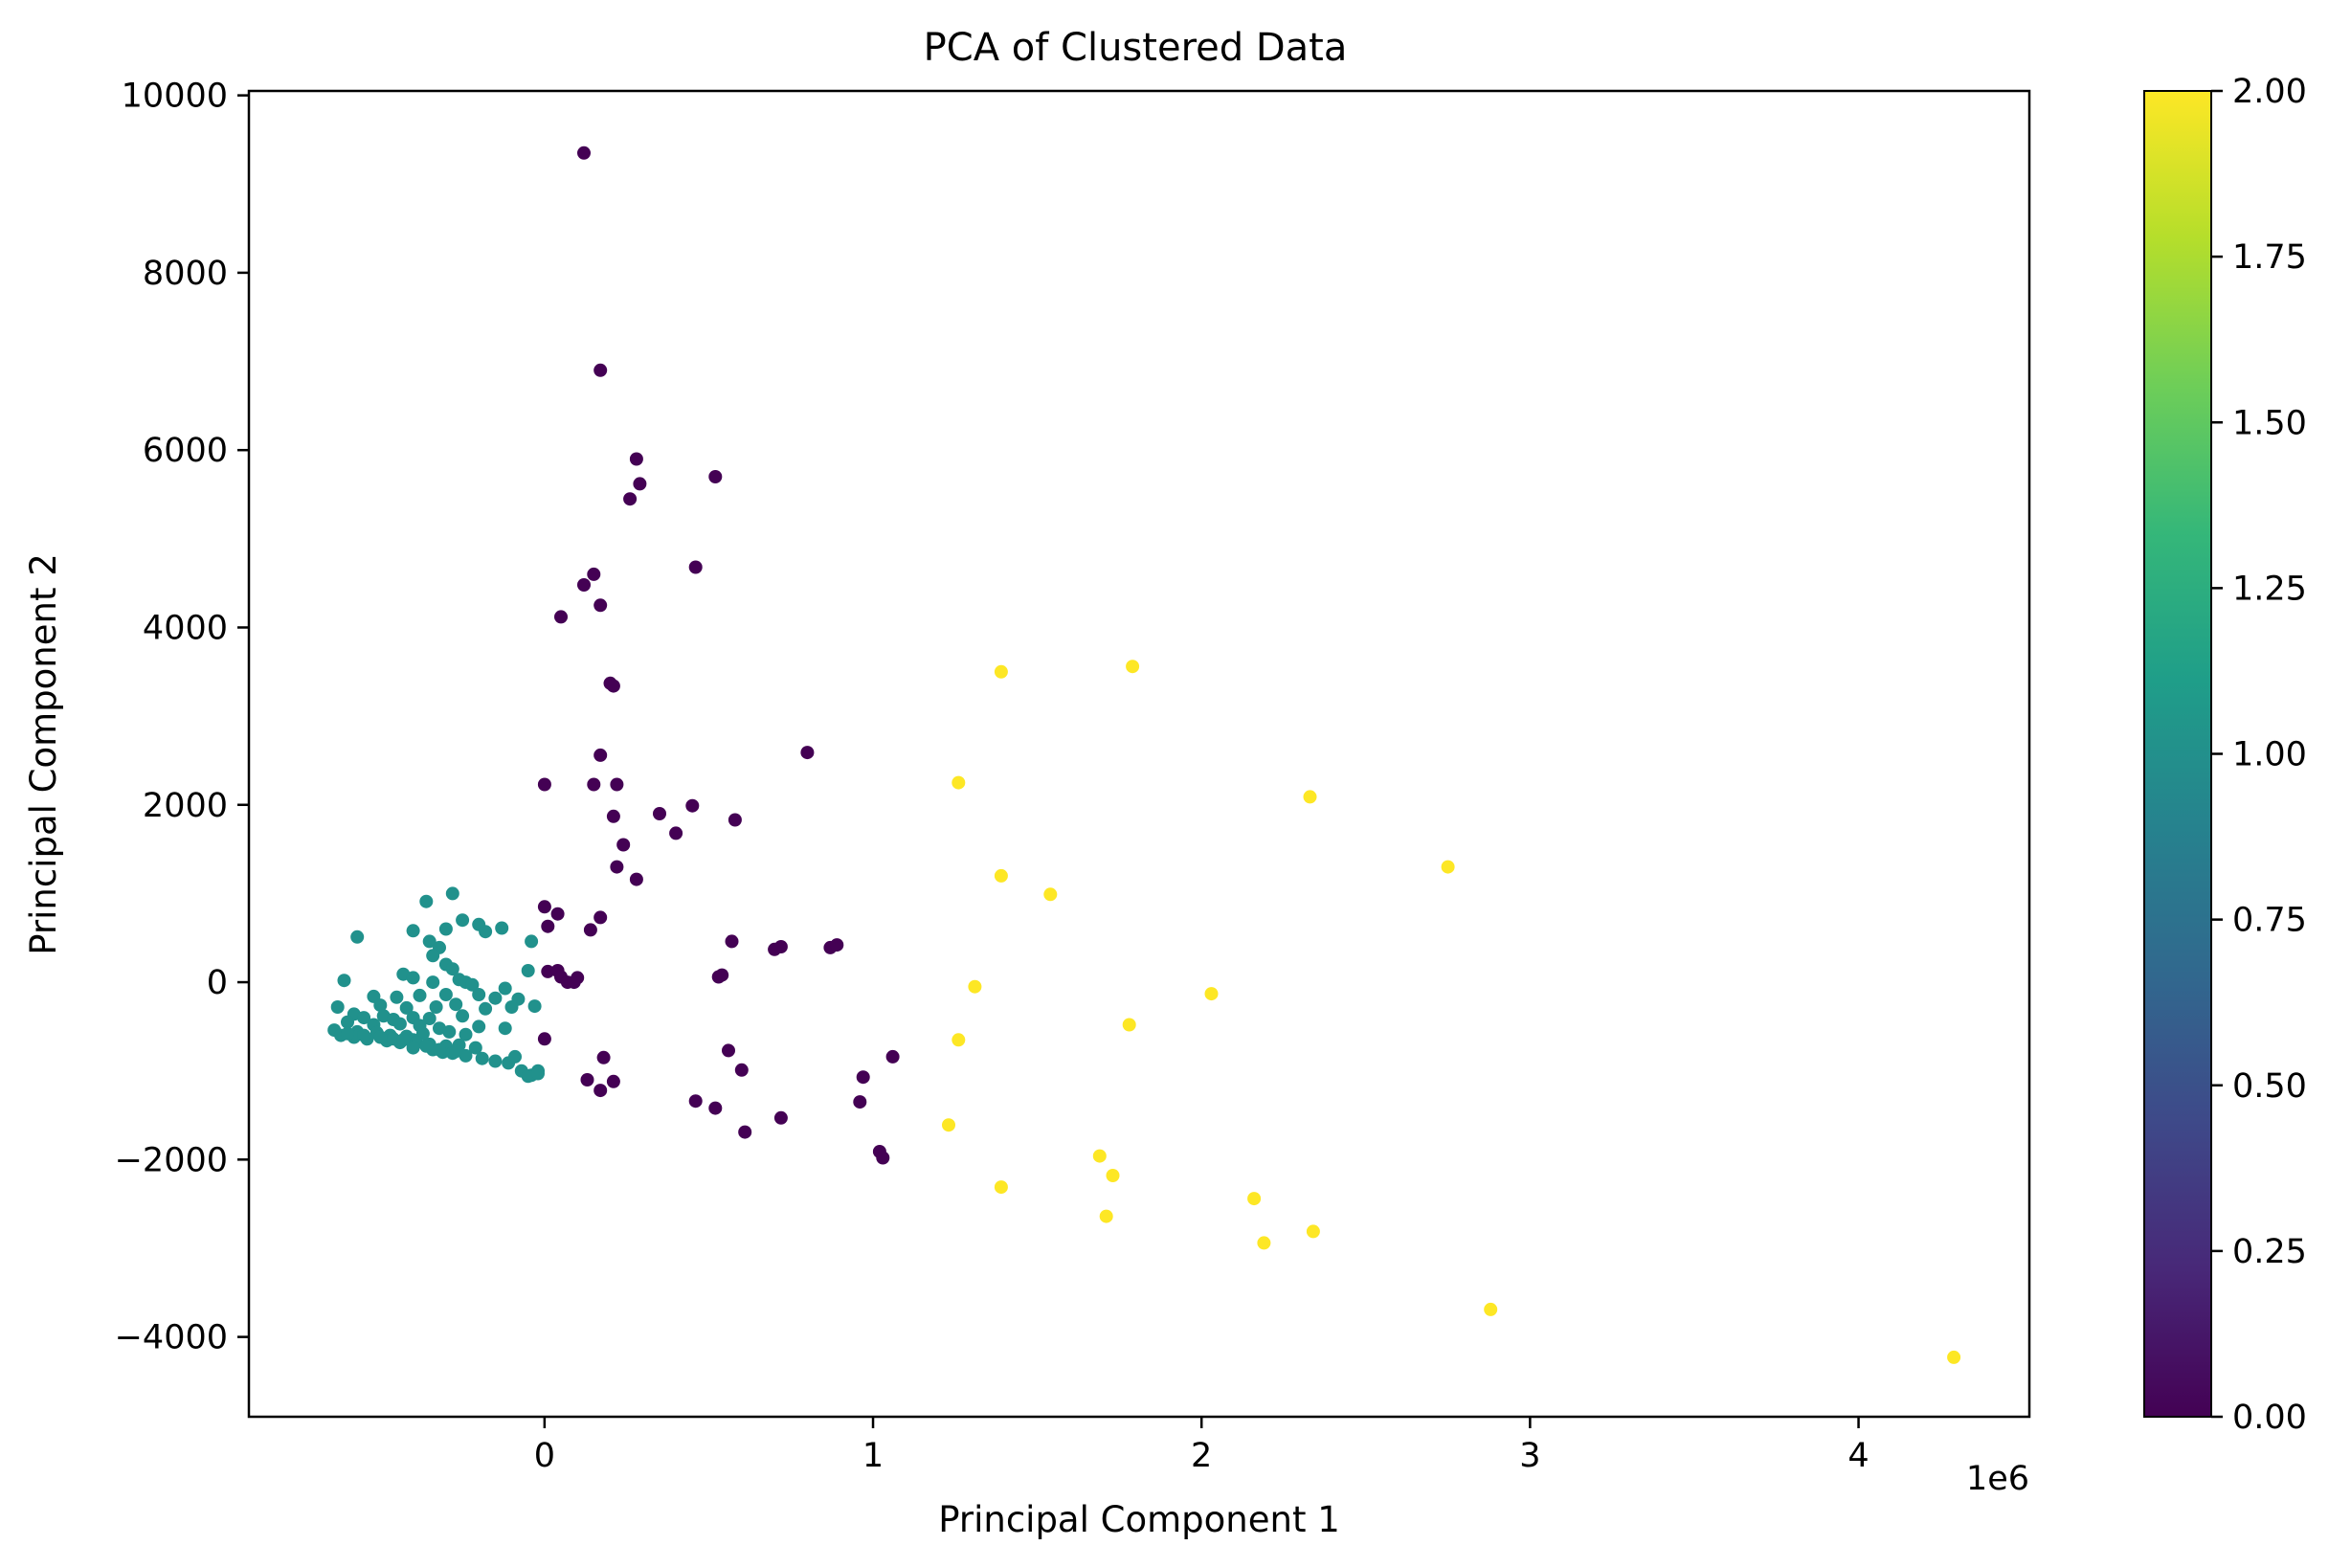 The height and width of the screenshot is (1568, 2351). I want to click on colorbar-tick-label: 1.50, so click(2269, 423).